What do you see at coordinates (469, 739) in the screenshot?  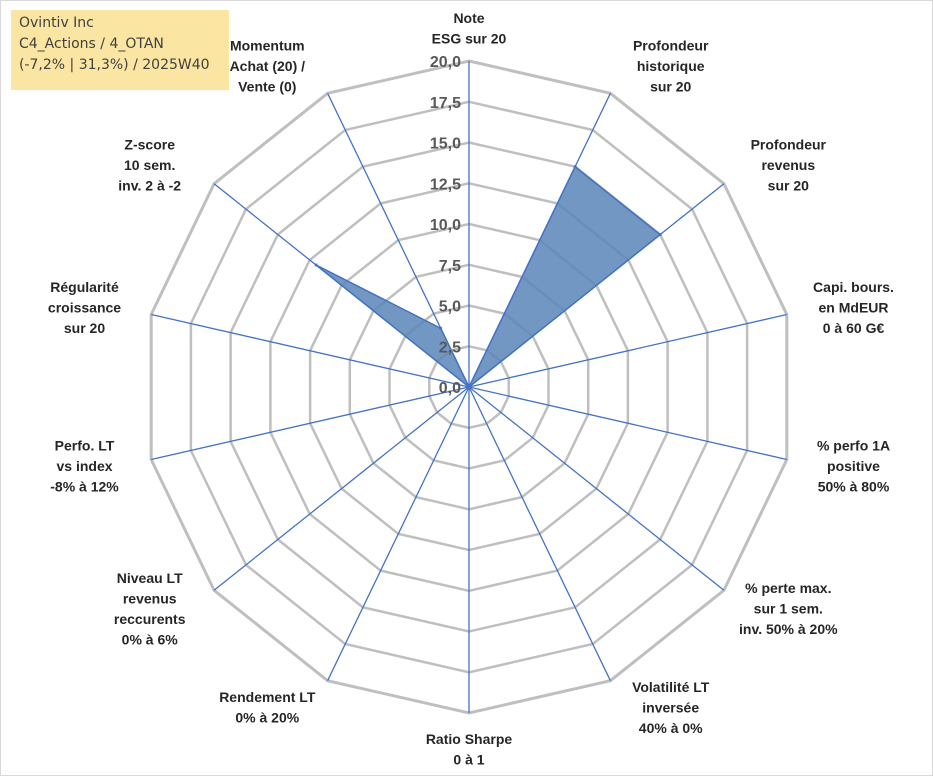 I see `axis-label-line: Ratio Sharpe` at bounding box center [469, 739].